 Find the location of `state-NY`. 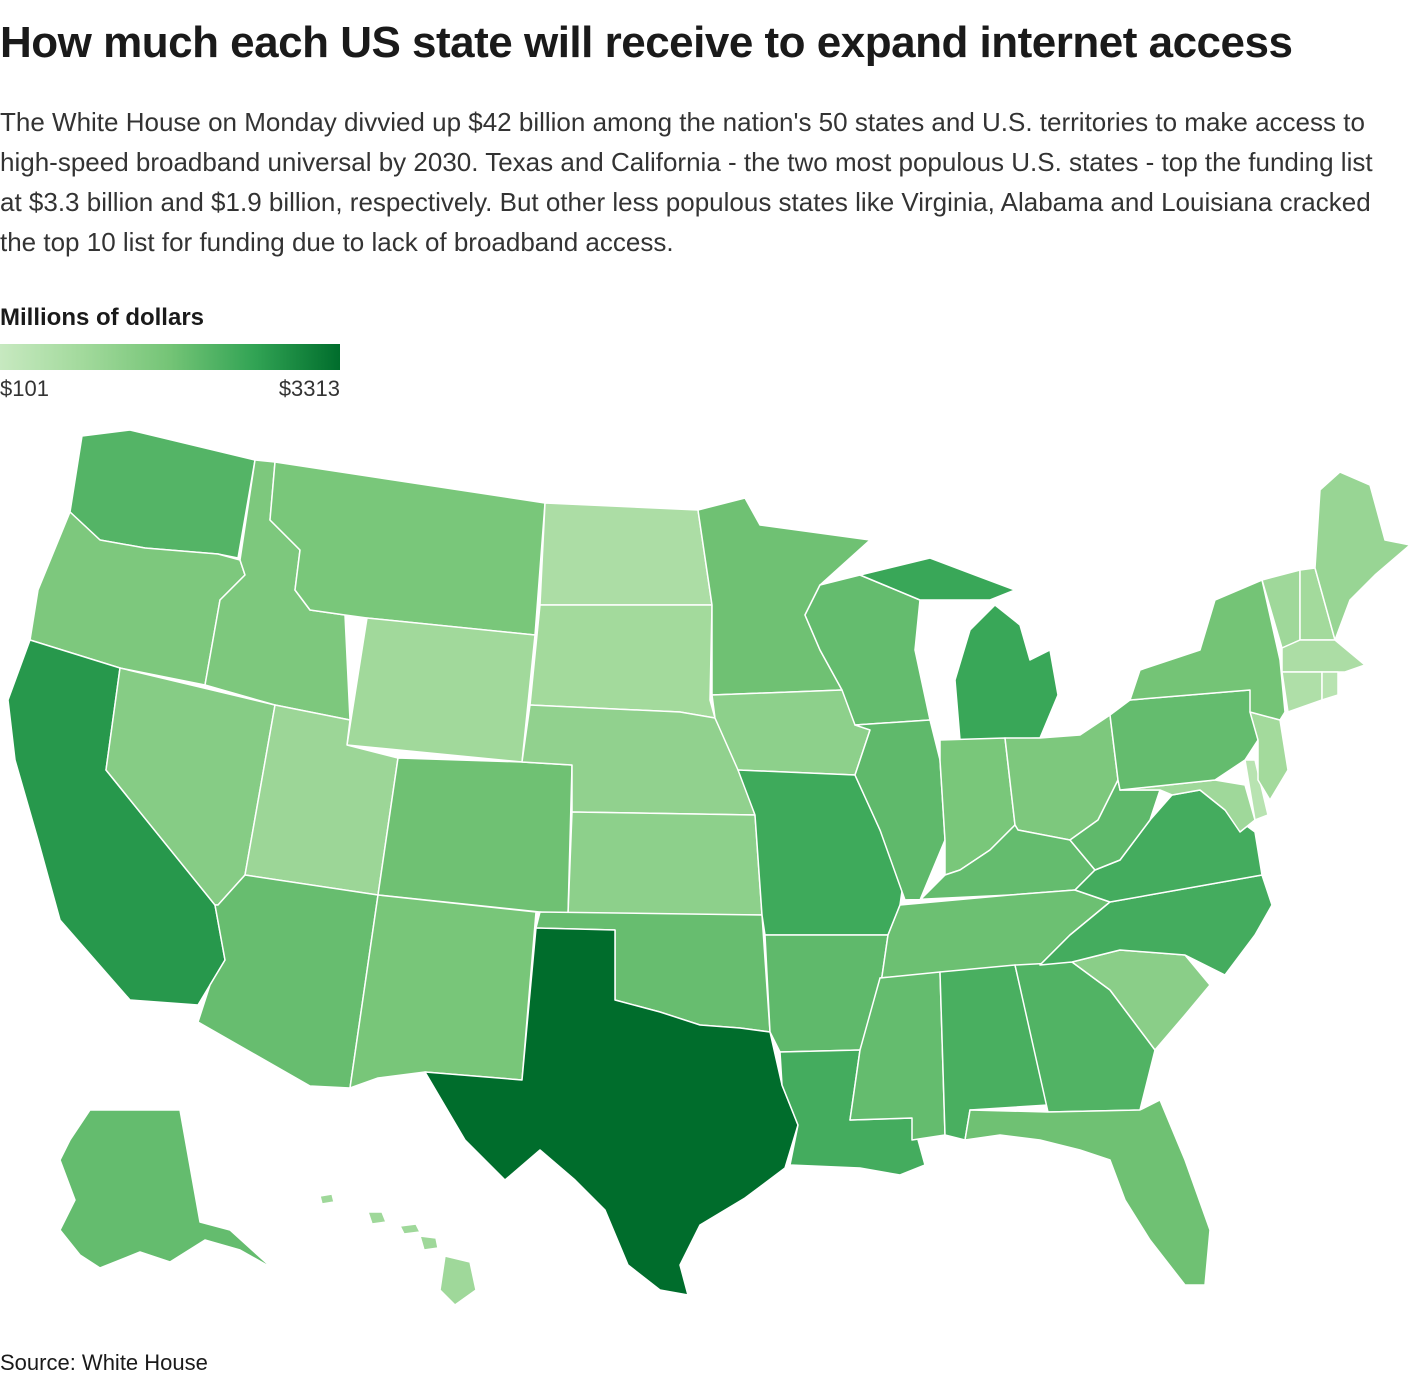

state-NY is located at coordinates (1207, 650).